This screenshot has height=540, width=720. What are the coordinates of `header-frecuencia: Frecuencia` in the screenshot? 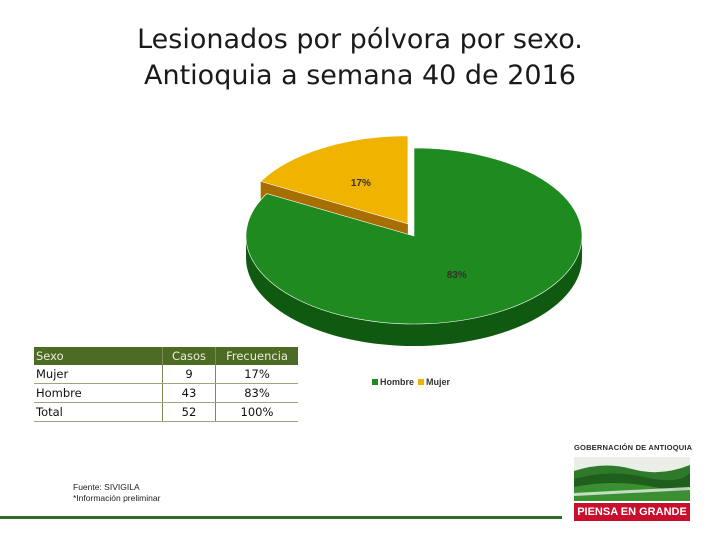 It's located at (256, 356).